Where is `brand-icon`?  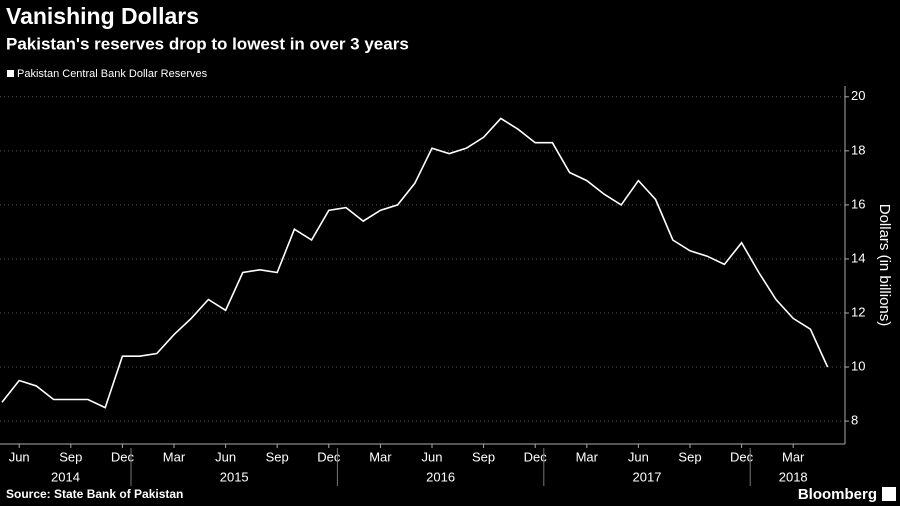
brand-icon is located at coordinates (889, 494).